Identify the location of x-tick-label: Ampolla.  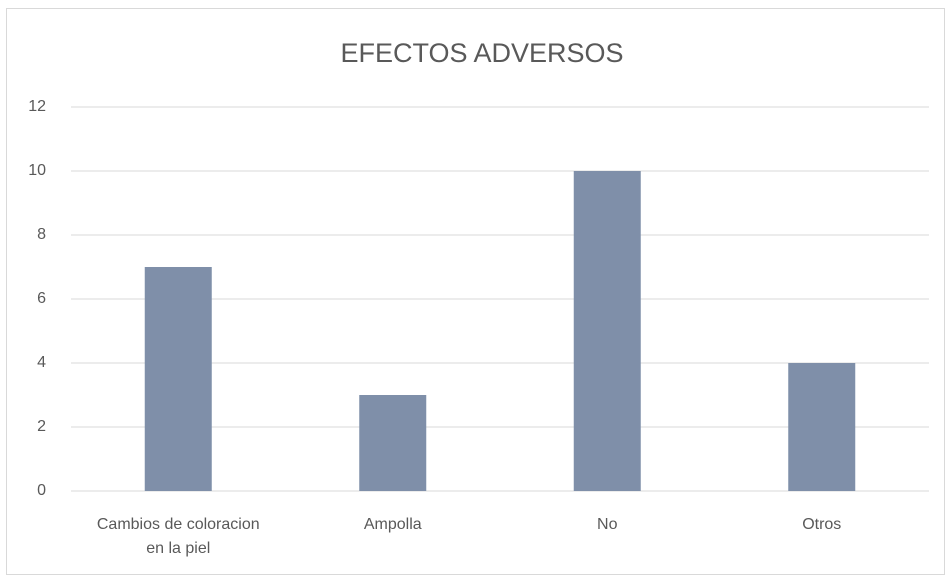
(392, 524).